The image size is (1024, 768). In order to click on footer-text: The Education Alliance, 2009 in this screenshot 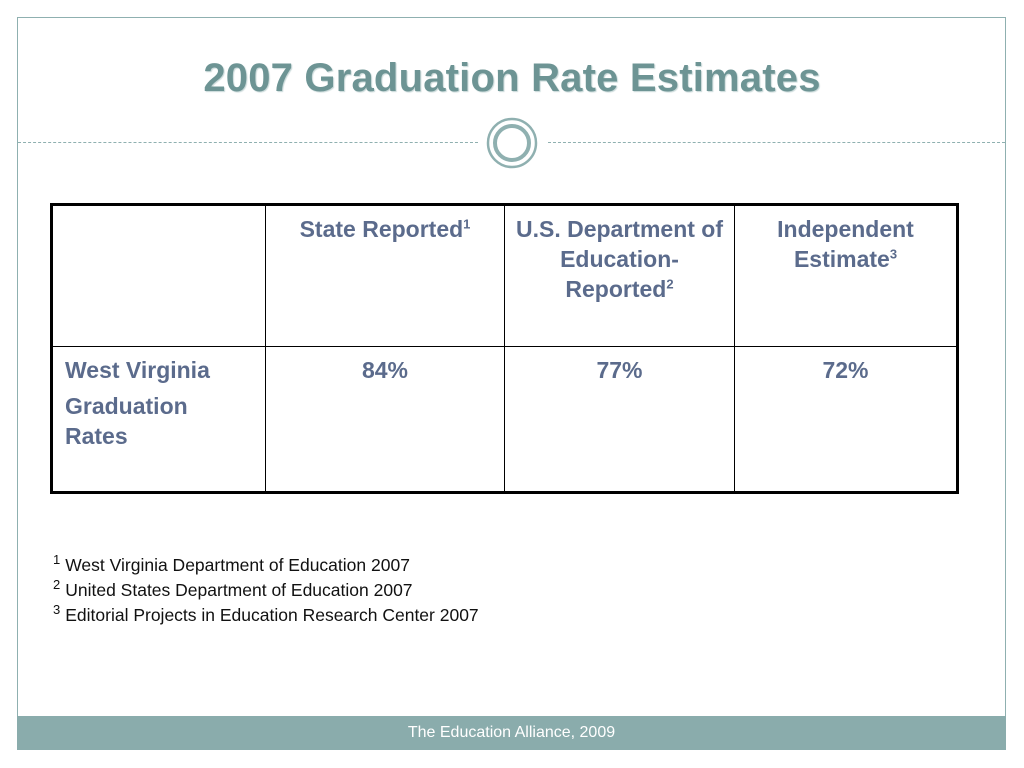, I will do `click(511, 732)`.